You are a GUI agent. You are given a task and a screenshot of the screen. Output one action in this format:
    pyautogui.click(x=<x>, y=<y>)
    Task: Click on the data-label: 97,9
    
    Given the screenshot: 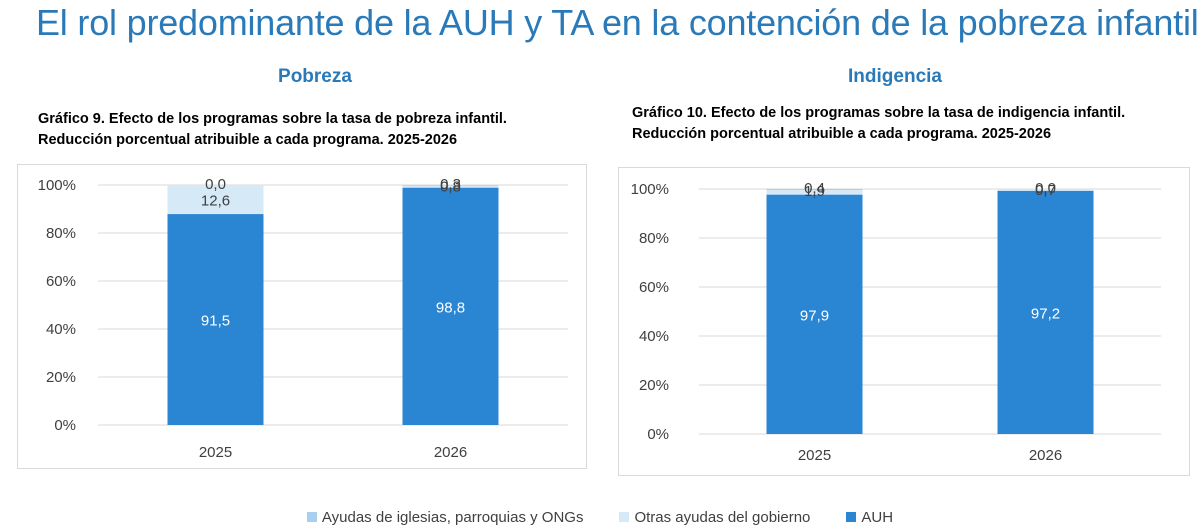 What is the action you would take?
    pyautogui.click(x=814, y=315)
    